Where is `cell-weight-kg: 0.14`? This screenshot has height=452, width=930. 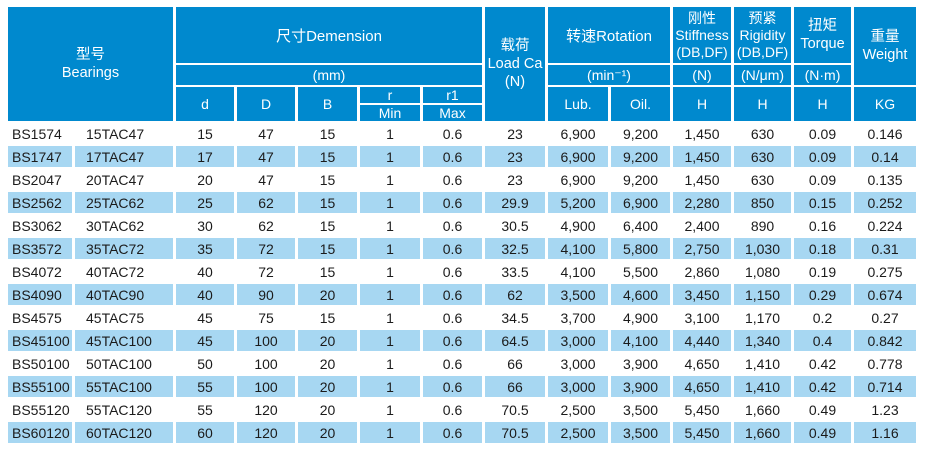 cell-weight-kg: 0.14 is located at coordinates (885, 156).